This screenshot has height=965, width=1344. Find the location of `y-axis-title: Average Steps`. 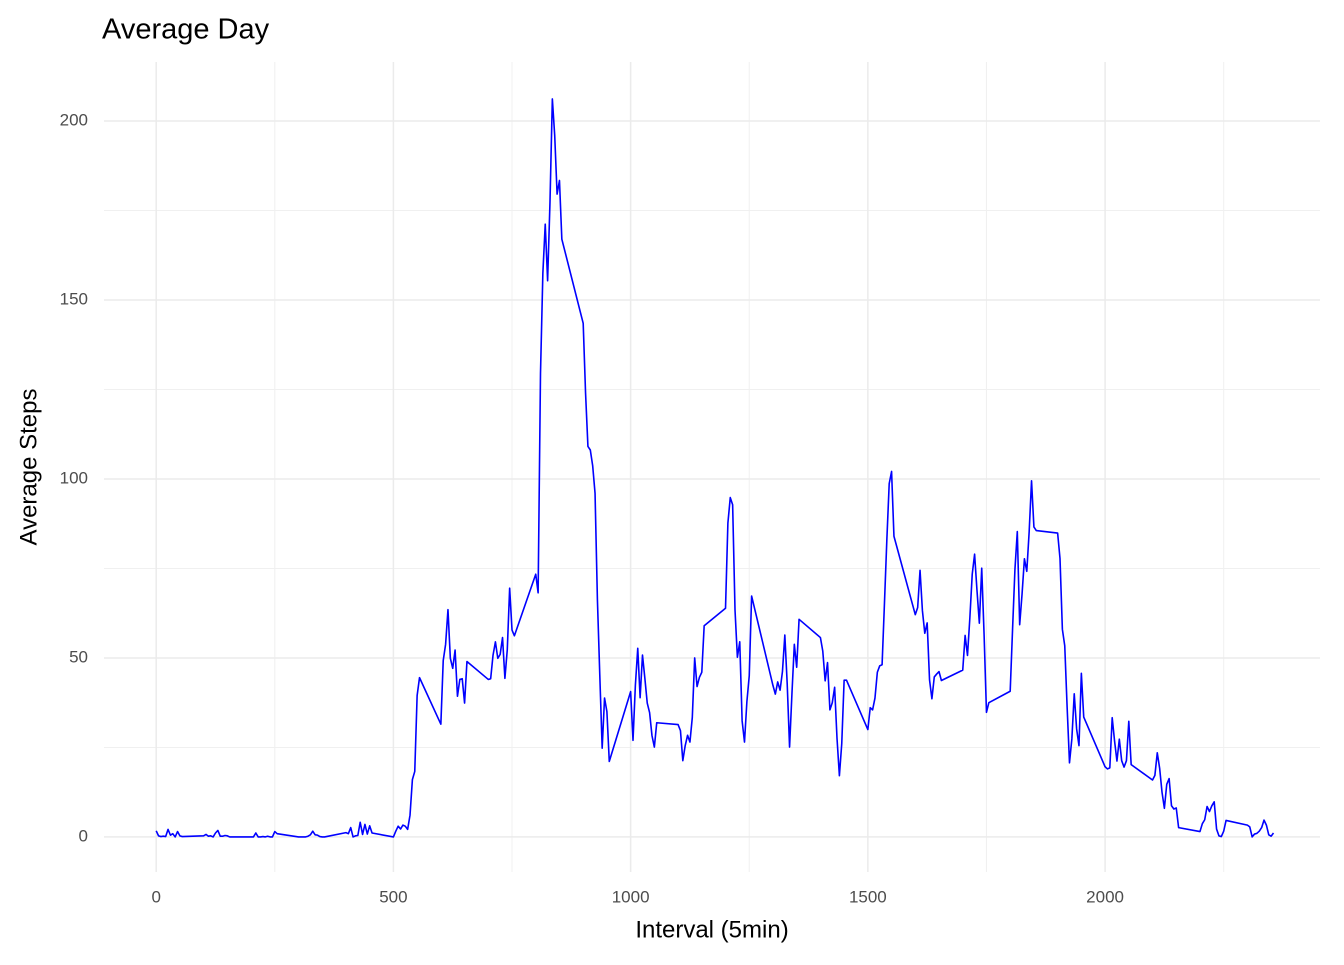

y-axis-title: Average Steps is located at coordinates (28, 467).